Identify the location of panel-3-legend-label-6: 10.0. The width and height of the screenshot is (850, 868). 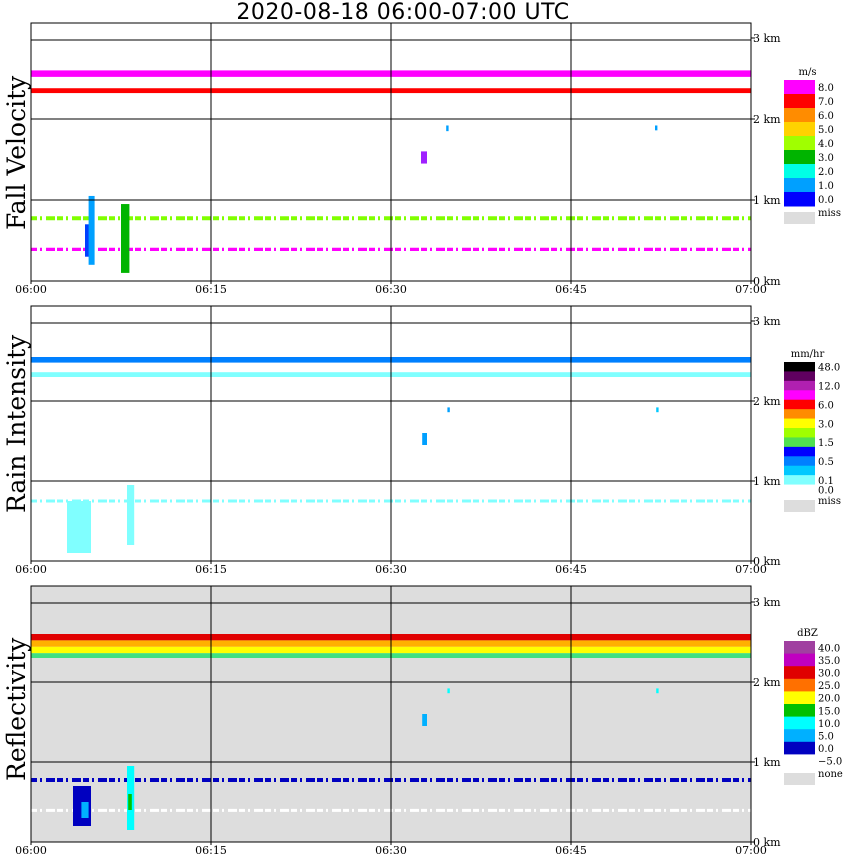
(829, 724).